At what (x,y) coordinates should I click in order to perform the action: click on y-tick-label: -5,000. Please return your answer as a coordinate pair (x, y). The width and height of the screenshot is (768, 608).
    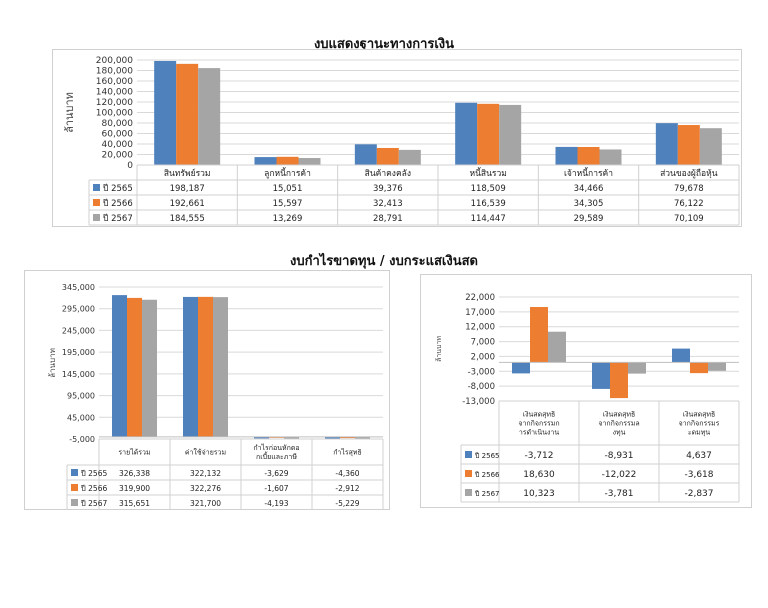
    Looking at the image, I should click on (82, 439).